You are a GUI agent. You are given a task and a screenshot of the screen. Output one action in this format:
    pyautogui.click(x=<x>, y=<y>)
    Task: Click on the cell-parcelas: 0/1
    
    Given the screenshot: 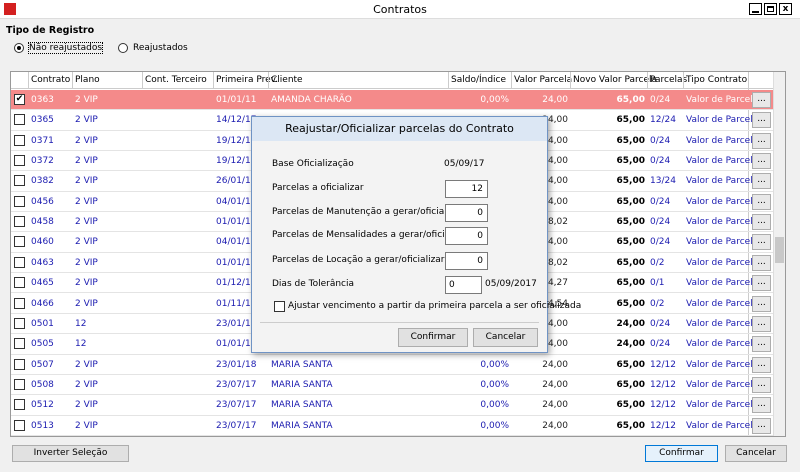 What is the action you would take?
    pyautogui.click(x=657, y=283)
    